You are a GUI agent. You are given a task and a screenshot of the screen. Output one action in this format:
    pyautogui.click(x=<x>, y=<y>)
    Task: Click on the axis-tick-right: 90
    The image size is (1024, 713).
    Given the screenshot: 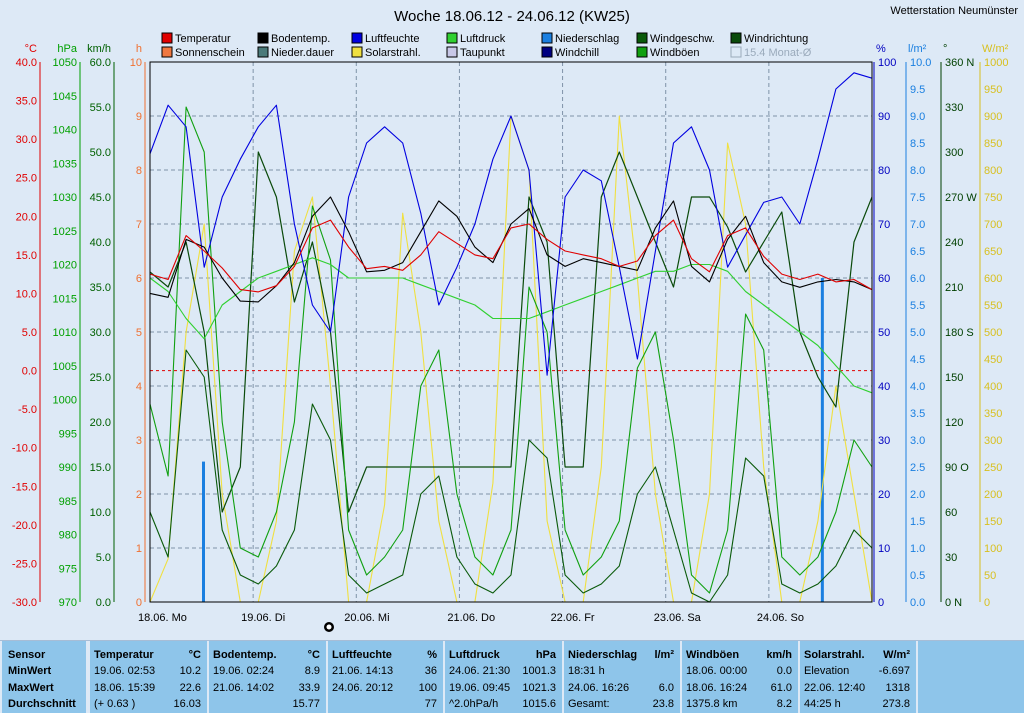 What is the action you would take?
    pyautogui.click(x=884, y=117)
    